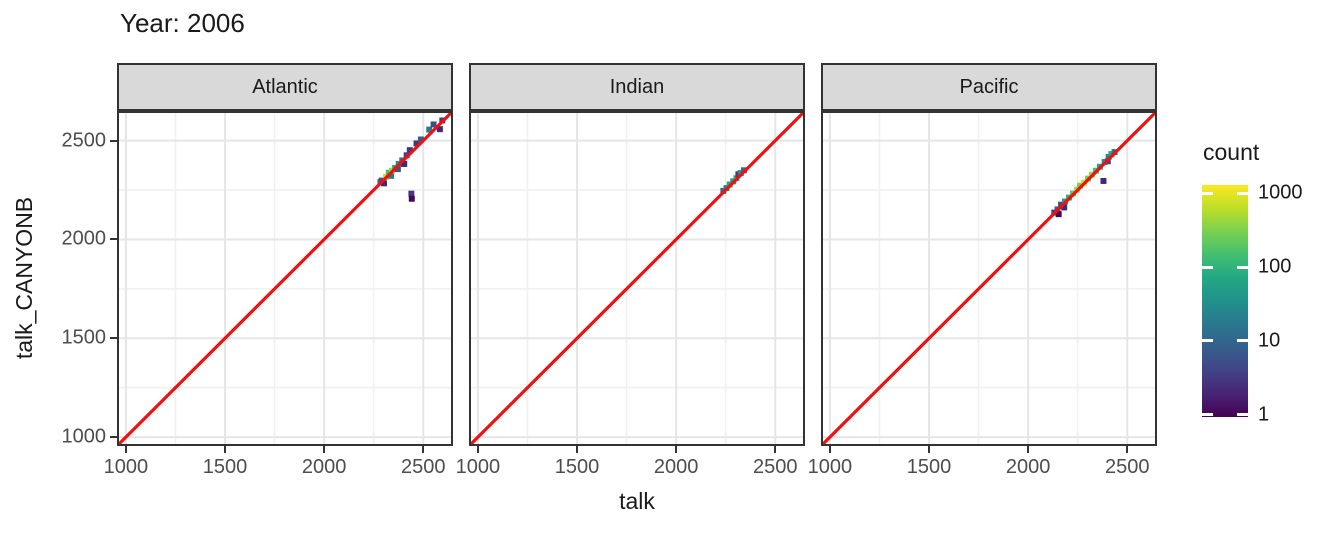  What do you see at coordinates (1225, 301) in the screenshot?
I see `legend-colorbar` at bounding box center [1225, 301].